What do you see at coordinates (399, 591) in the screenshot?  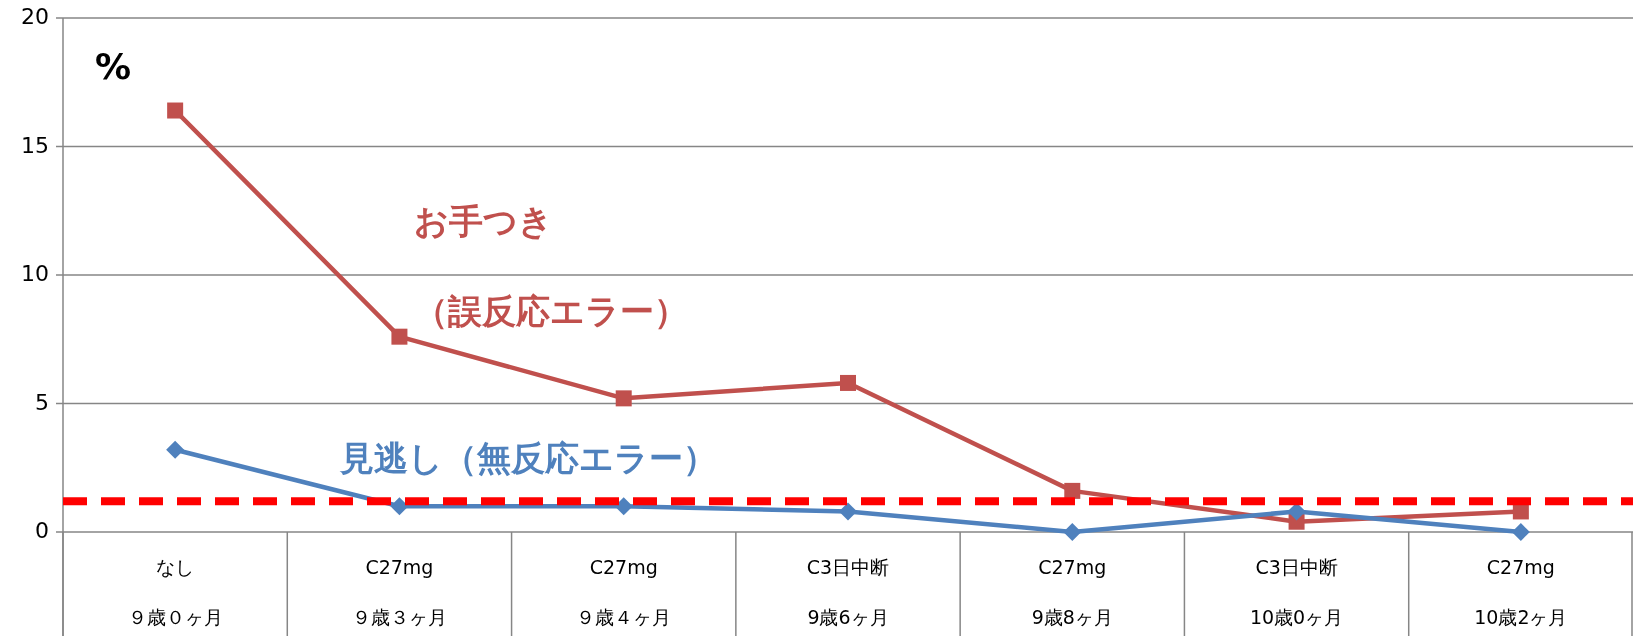 I see `category-label: C27mg９歳３ヶ月` at bounding box center [399, 591].